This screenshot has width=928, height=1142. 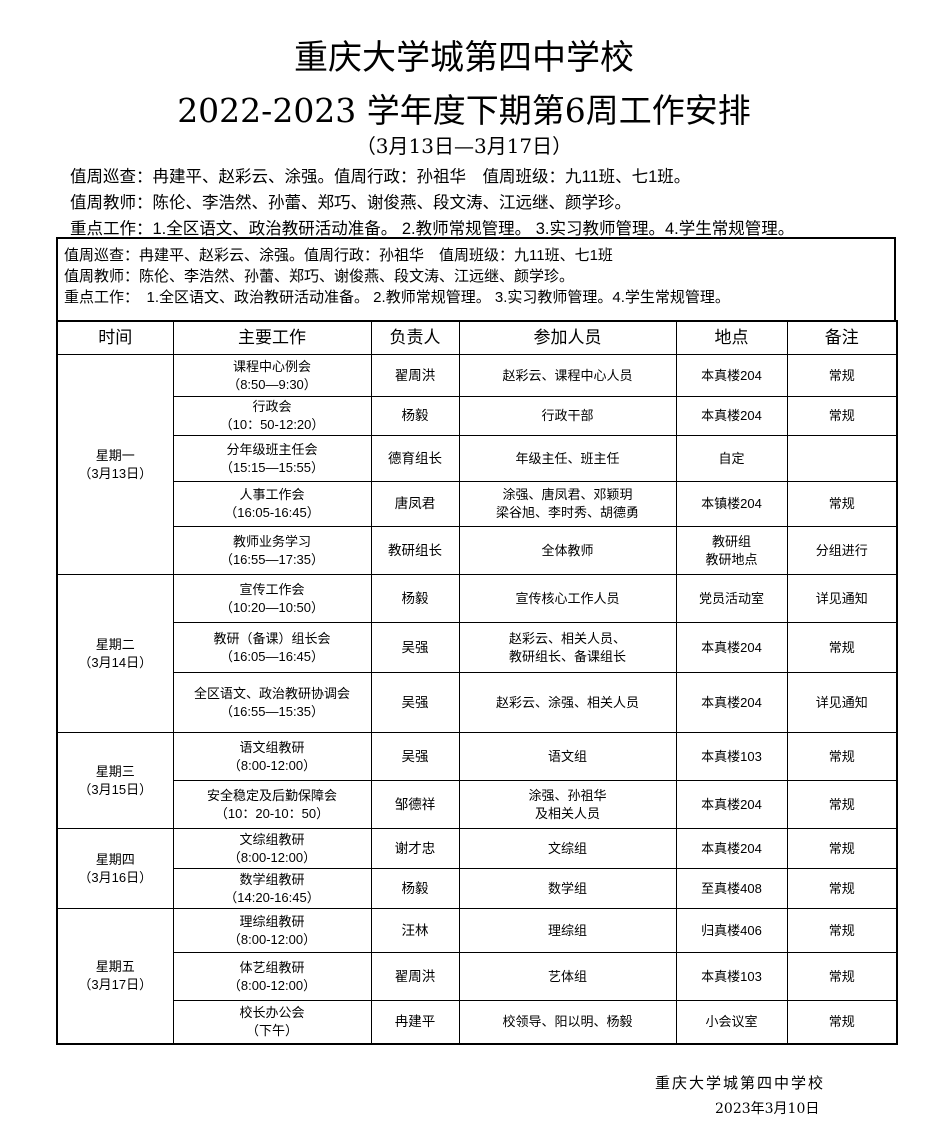 What do you see at coordinates (272, 879) in the screenshot?
I see `work-title: 数学组教研` at bounding box center [272, 879].